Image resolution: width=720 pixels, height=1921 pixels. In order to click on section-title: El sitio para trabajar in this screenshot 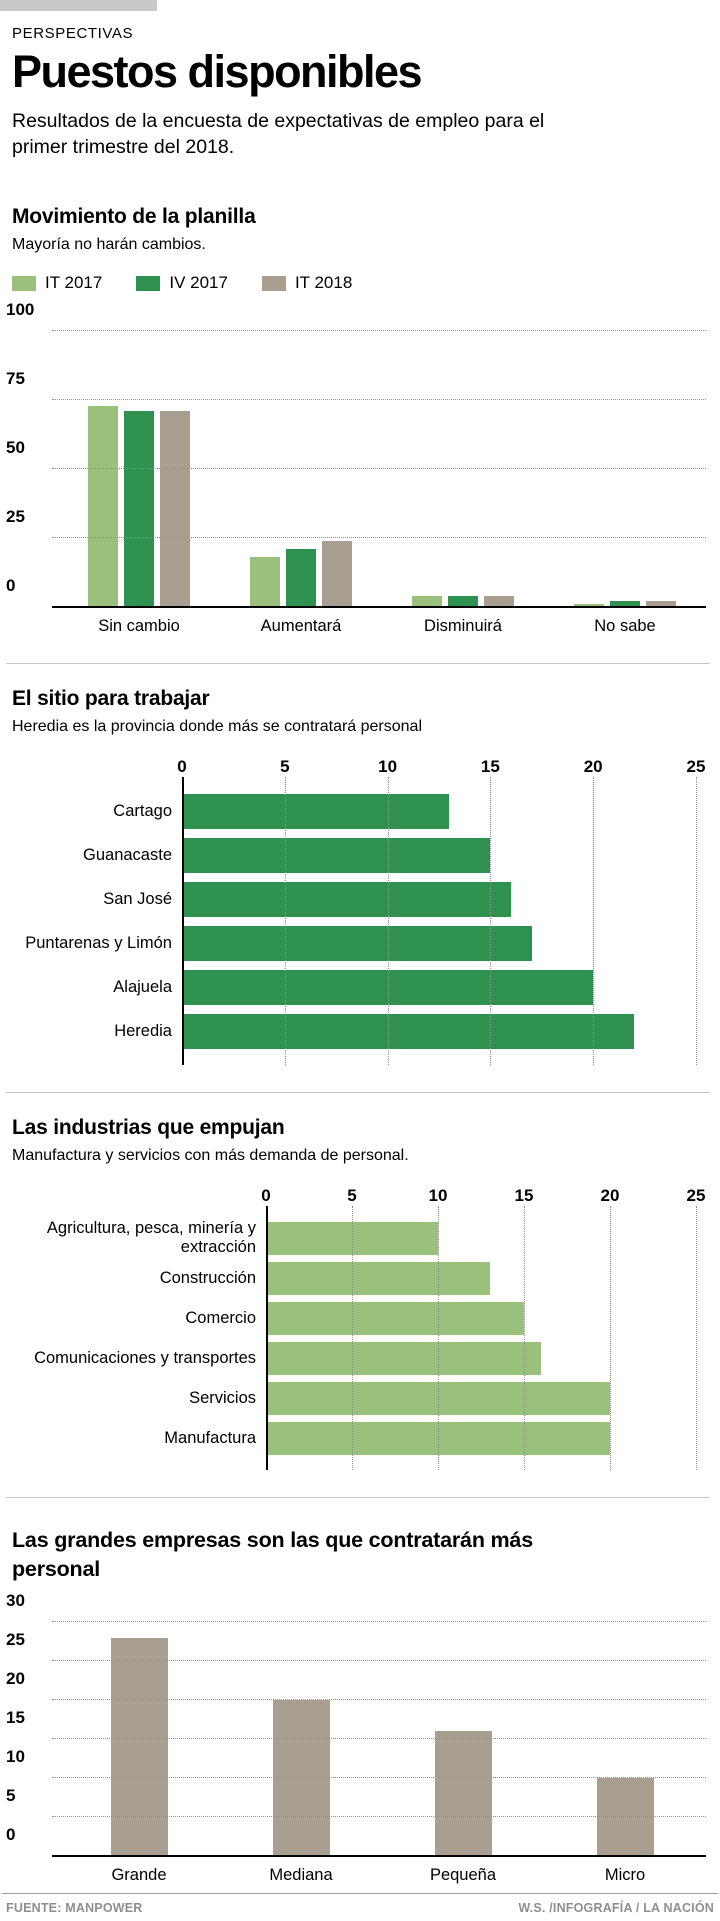, I will do `click(111, 698)`.